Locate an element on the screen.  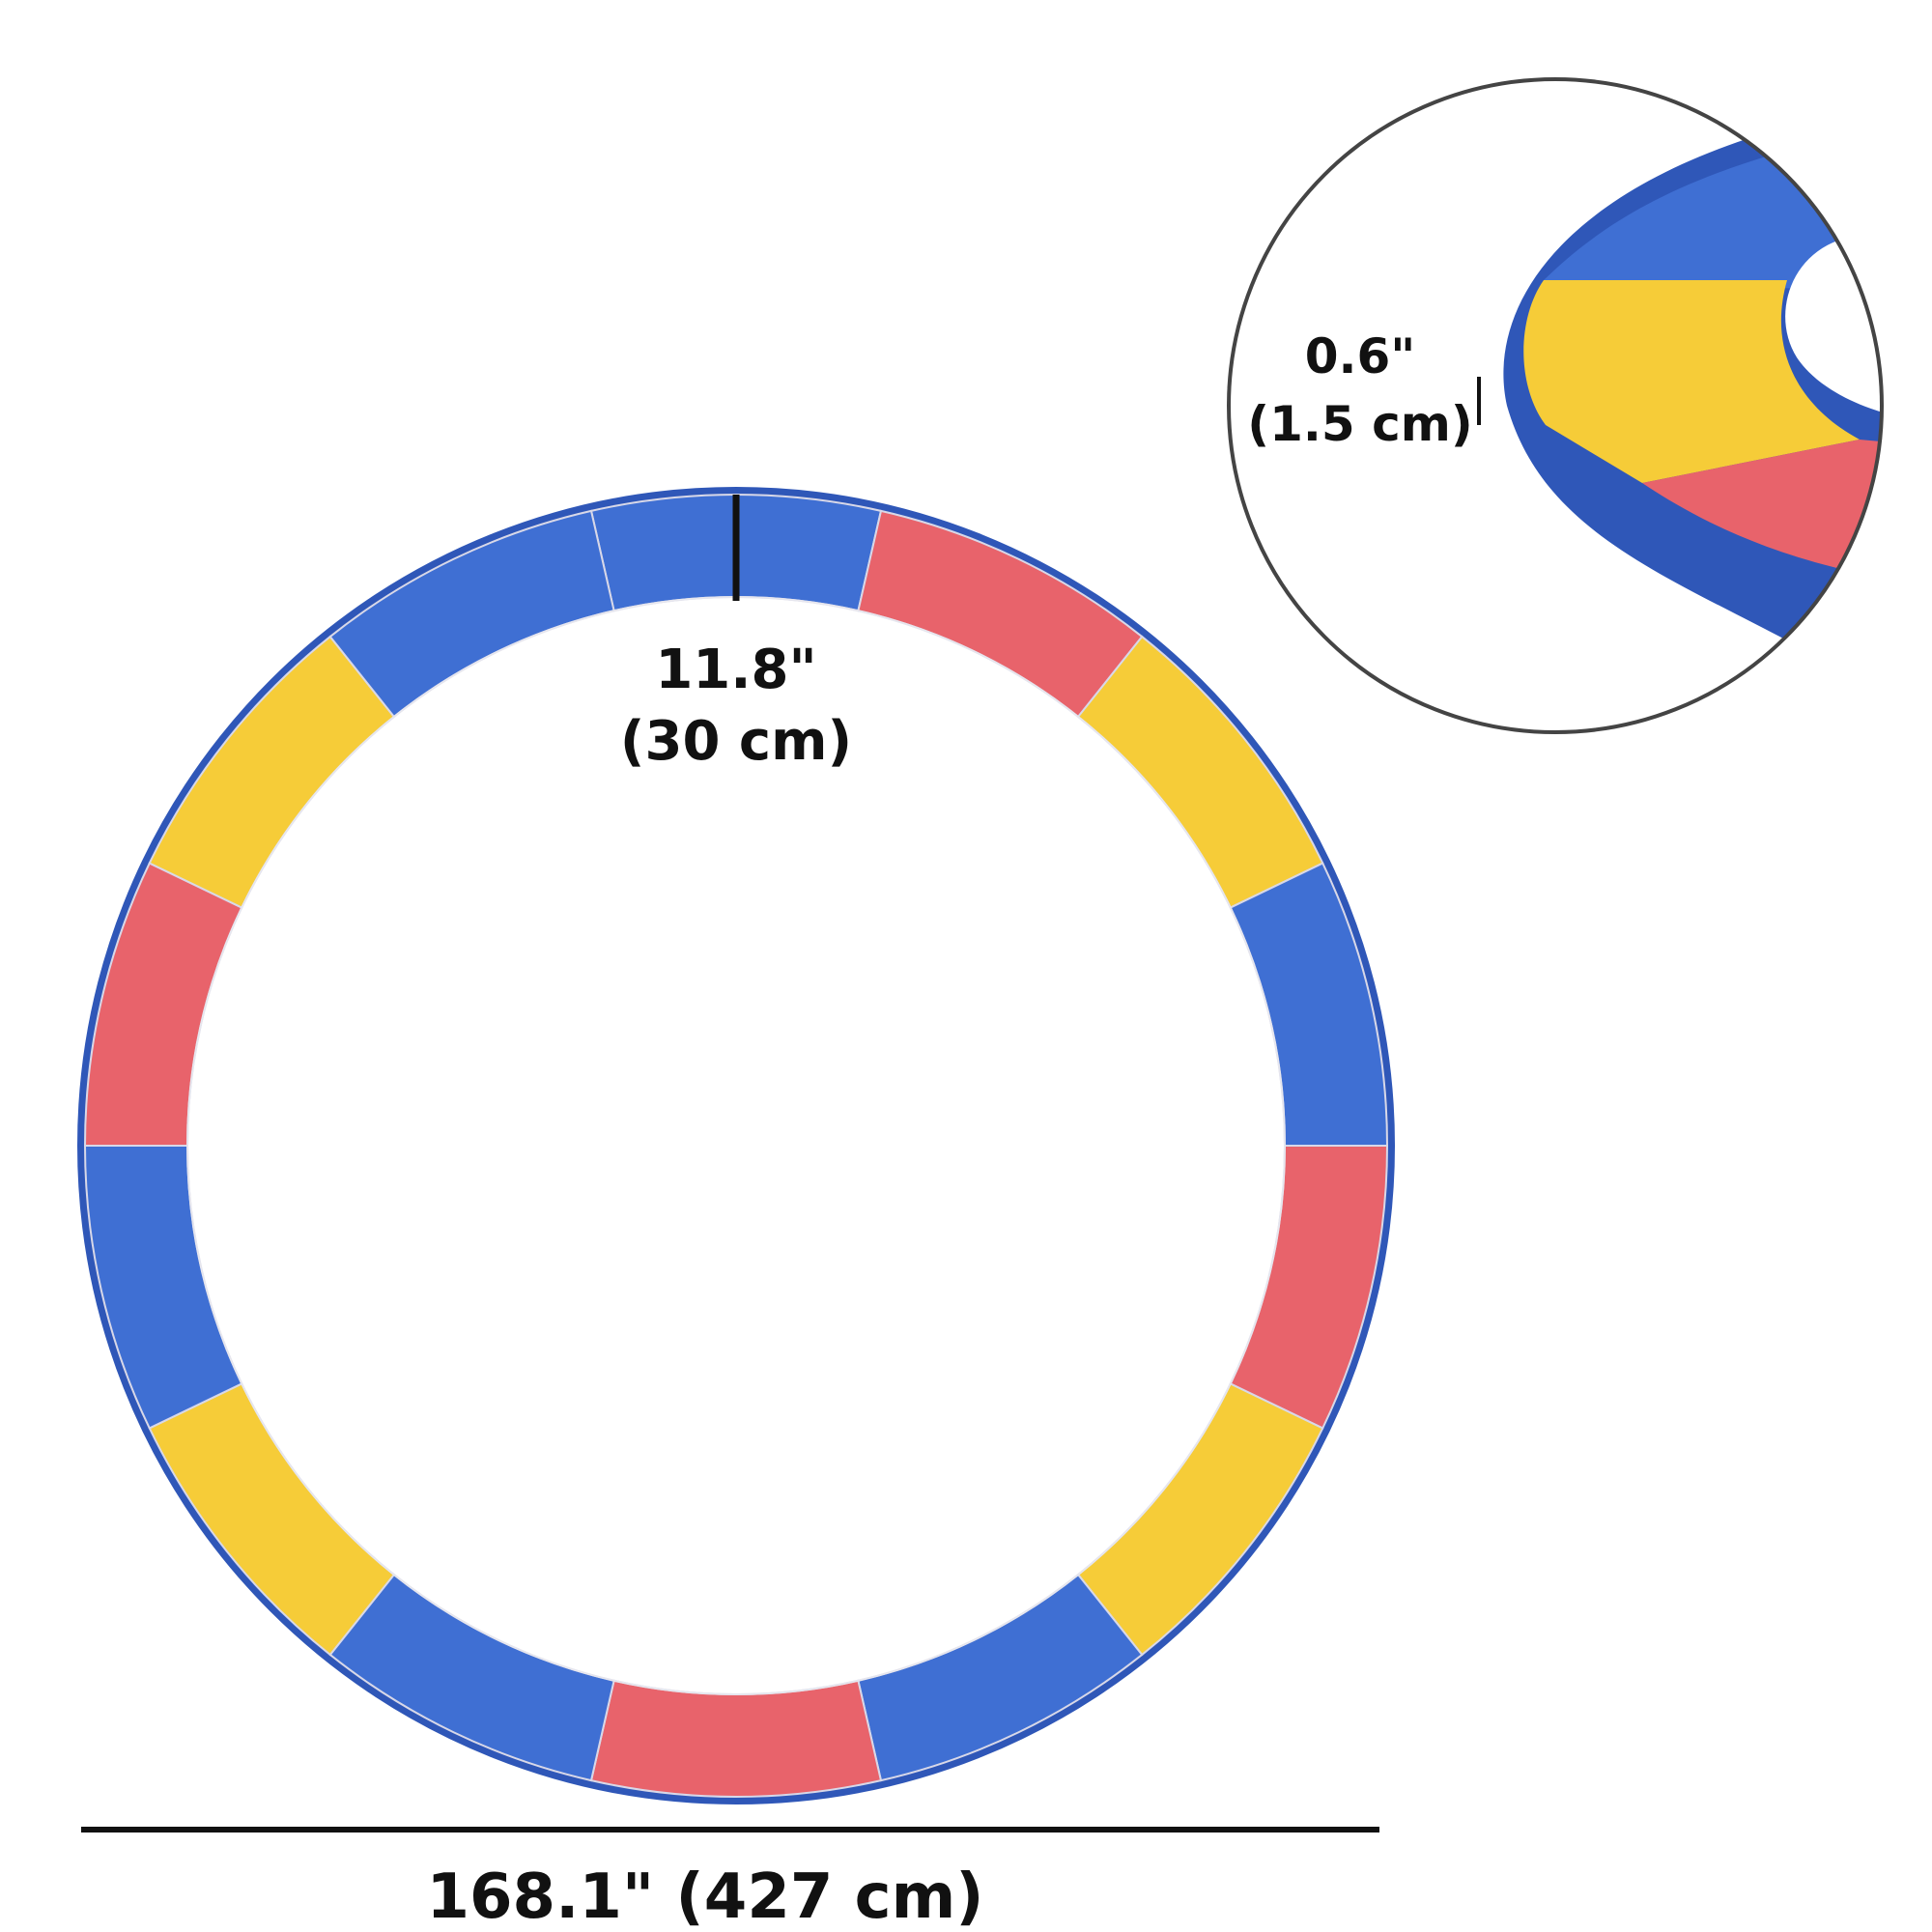
pad-width-cm: (30 cm) is located at coordinates (736, 741).